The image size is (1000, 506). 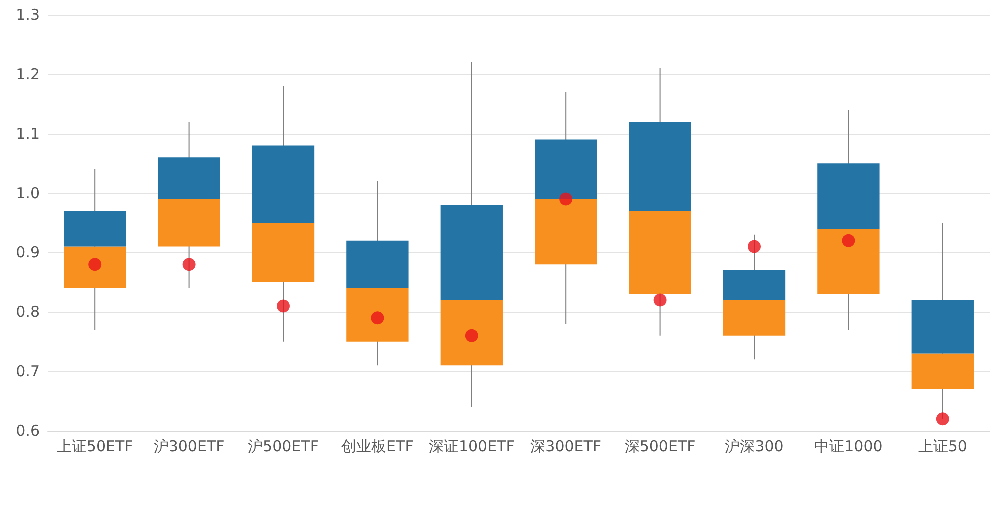 I want to click on x-tick-label: 深500ETF, so click(x=660, y=447).